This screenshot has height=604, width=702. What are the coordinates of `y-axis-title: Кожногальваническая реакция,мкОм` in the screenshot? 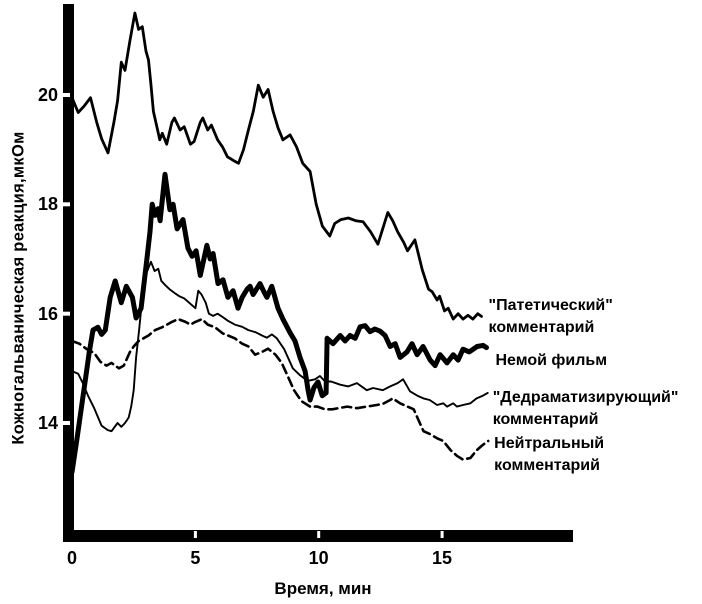 It's located at (18, 288).